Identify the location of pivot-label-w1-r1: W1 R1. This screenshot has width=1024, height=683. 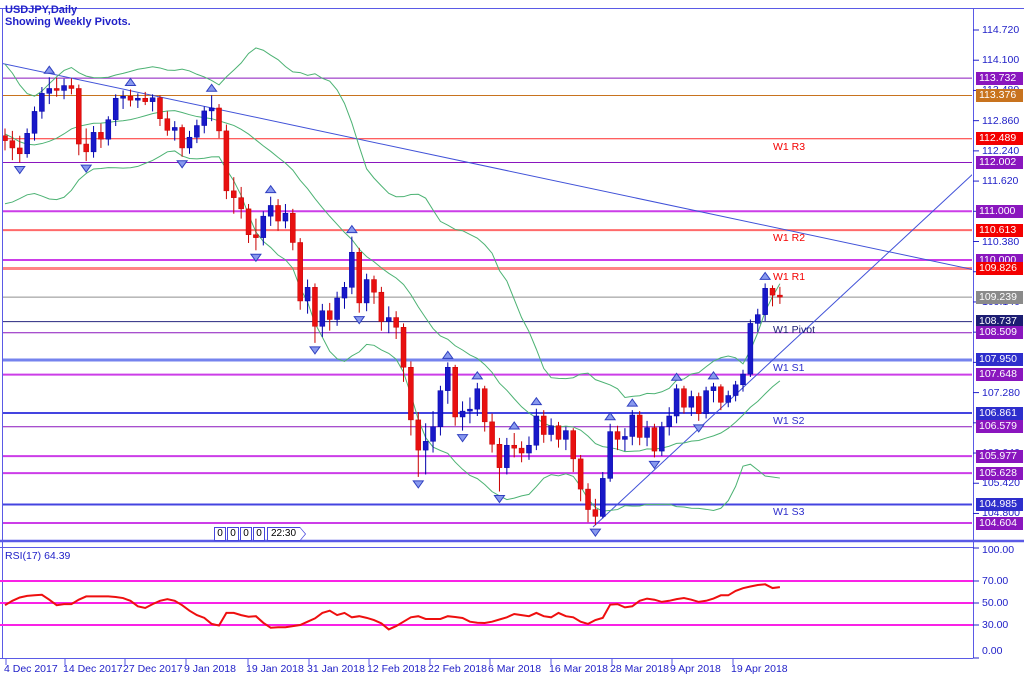
(789, 276).